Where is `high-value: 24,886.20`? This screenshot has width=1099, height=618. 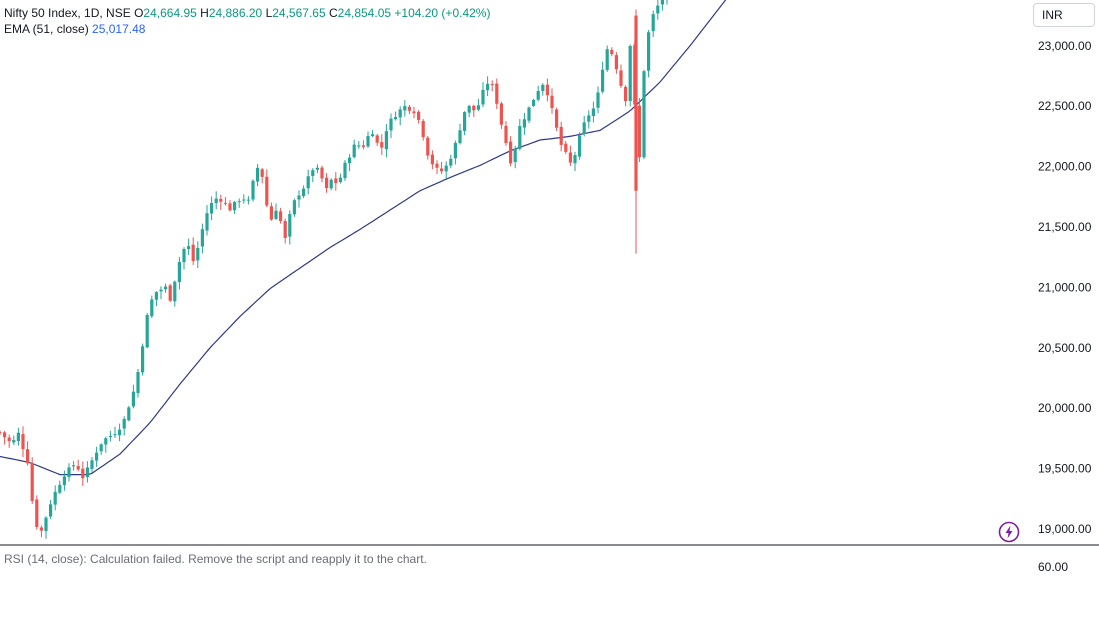 high-value: 24,886.20 is located at coordinates (235, 13).